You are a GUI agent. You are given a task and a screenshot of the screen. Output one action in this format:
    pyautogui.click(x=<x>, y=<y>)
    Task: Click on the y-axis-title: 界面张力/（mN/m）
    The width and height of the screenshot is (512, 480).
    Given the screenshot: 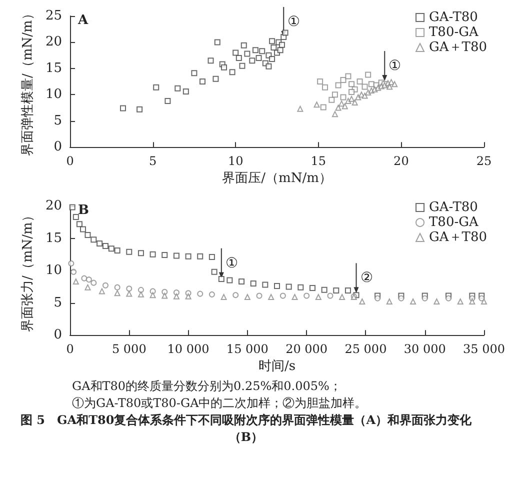 What is the action you would take?
    pyautogui.click(x=28, y=270)
    